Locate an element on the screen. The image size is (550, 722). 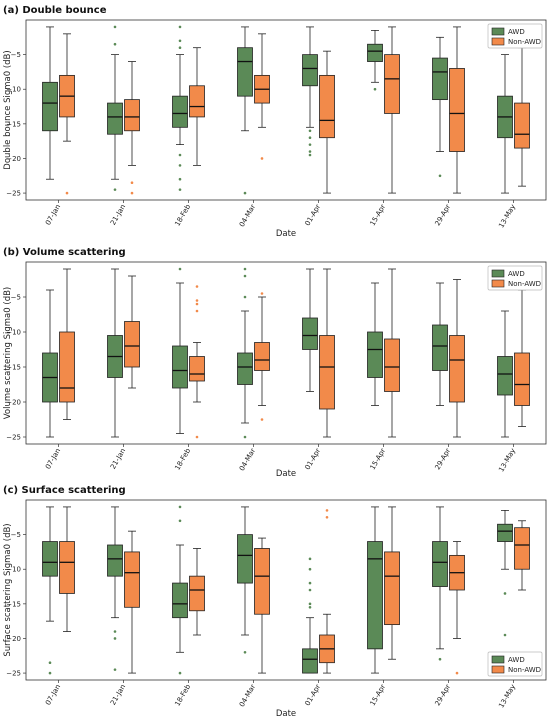
y-tick-label: −5 is located at coordinates (16, 298).